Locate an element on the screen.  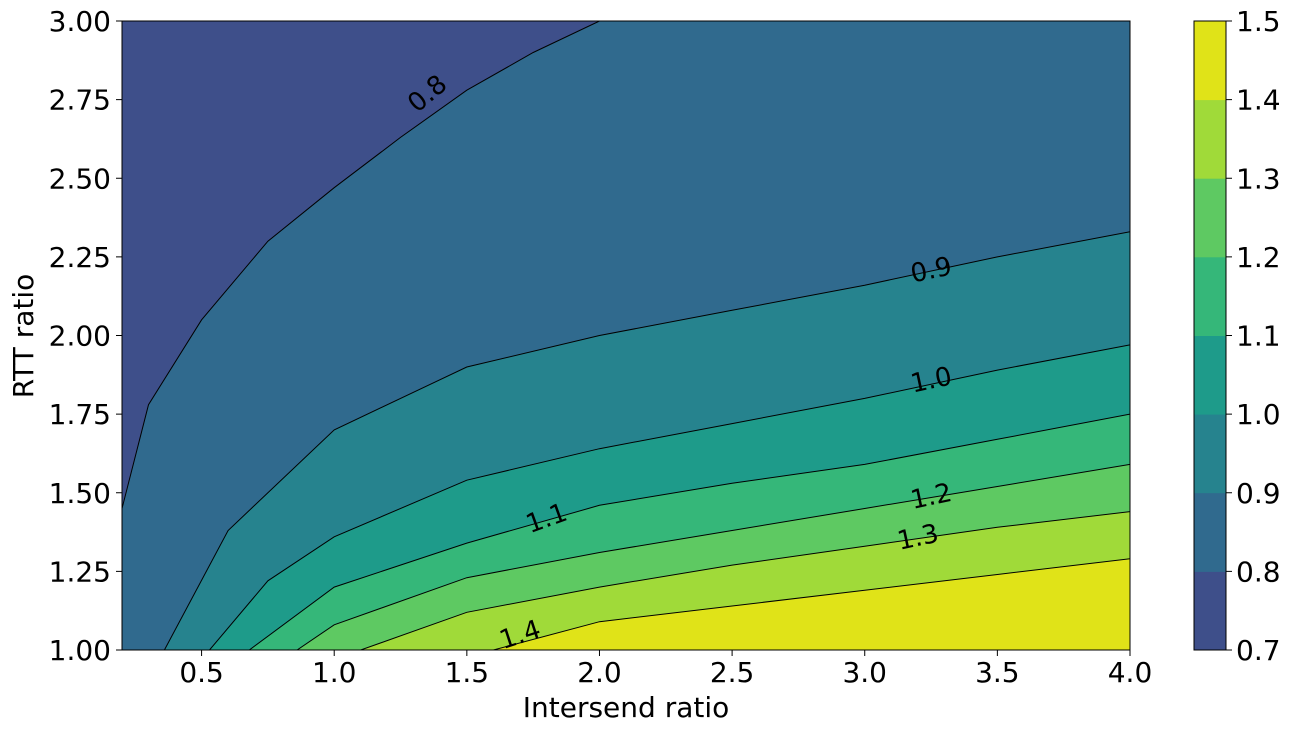
colorbar: 0.7 0.8 0.9 1.0 1.1 1.2 1.3 1.4 1.5 is located at coordinates (1237, 336).